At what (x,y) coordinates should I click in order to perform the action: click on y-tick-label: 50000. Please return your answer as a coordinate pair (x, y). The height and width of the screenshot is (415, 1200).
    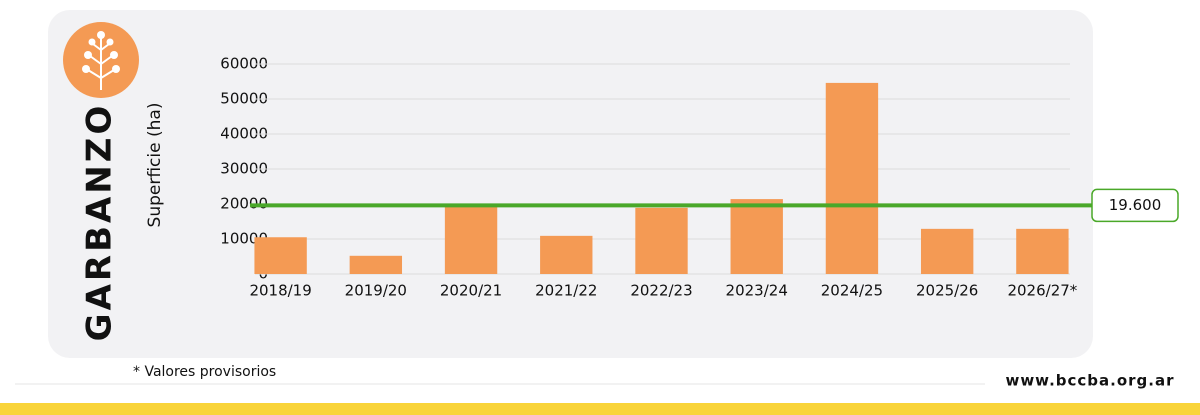
    Looking at the image, I should click on (244, 99).